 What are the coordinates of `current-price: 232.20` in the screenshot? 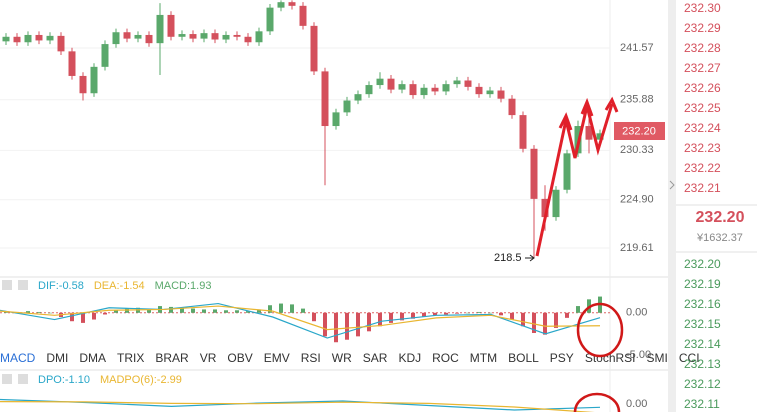 It's located at (639, 131).